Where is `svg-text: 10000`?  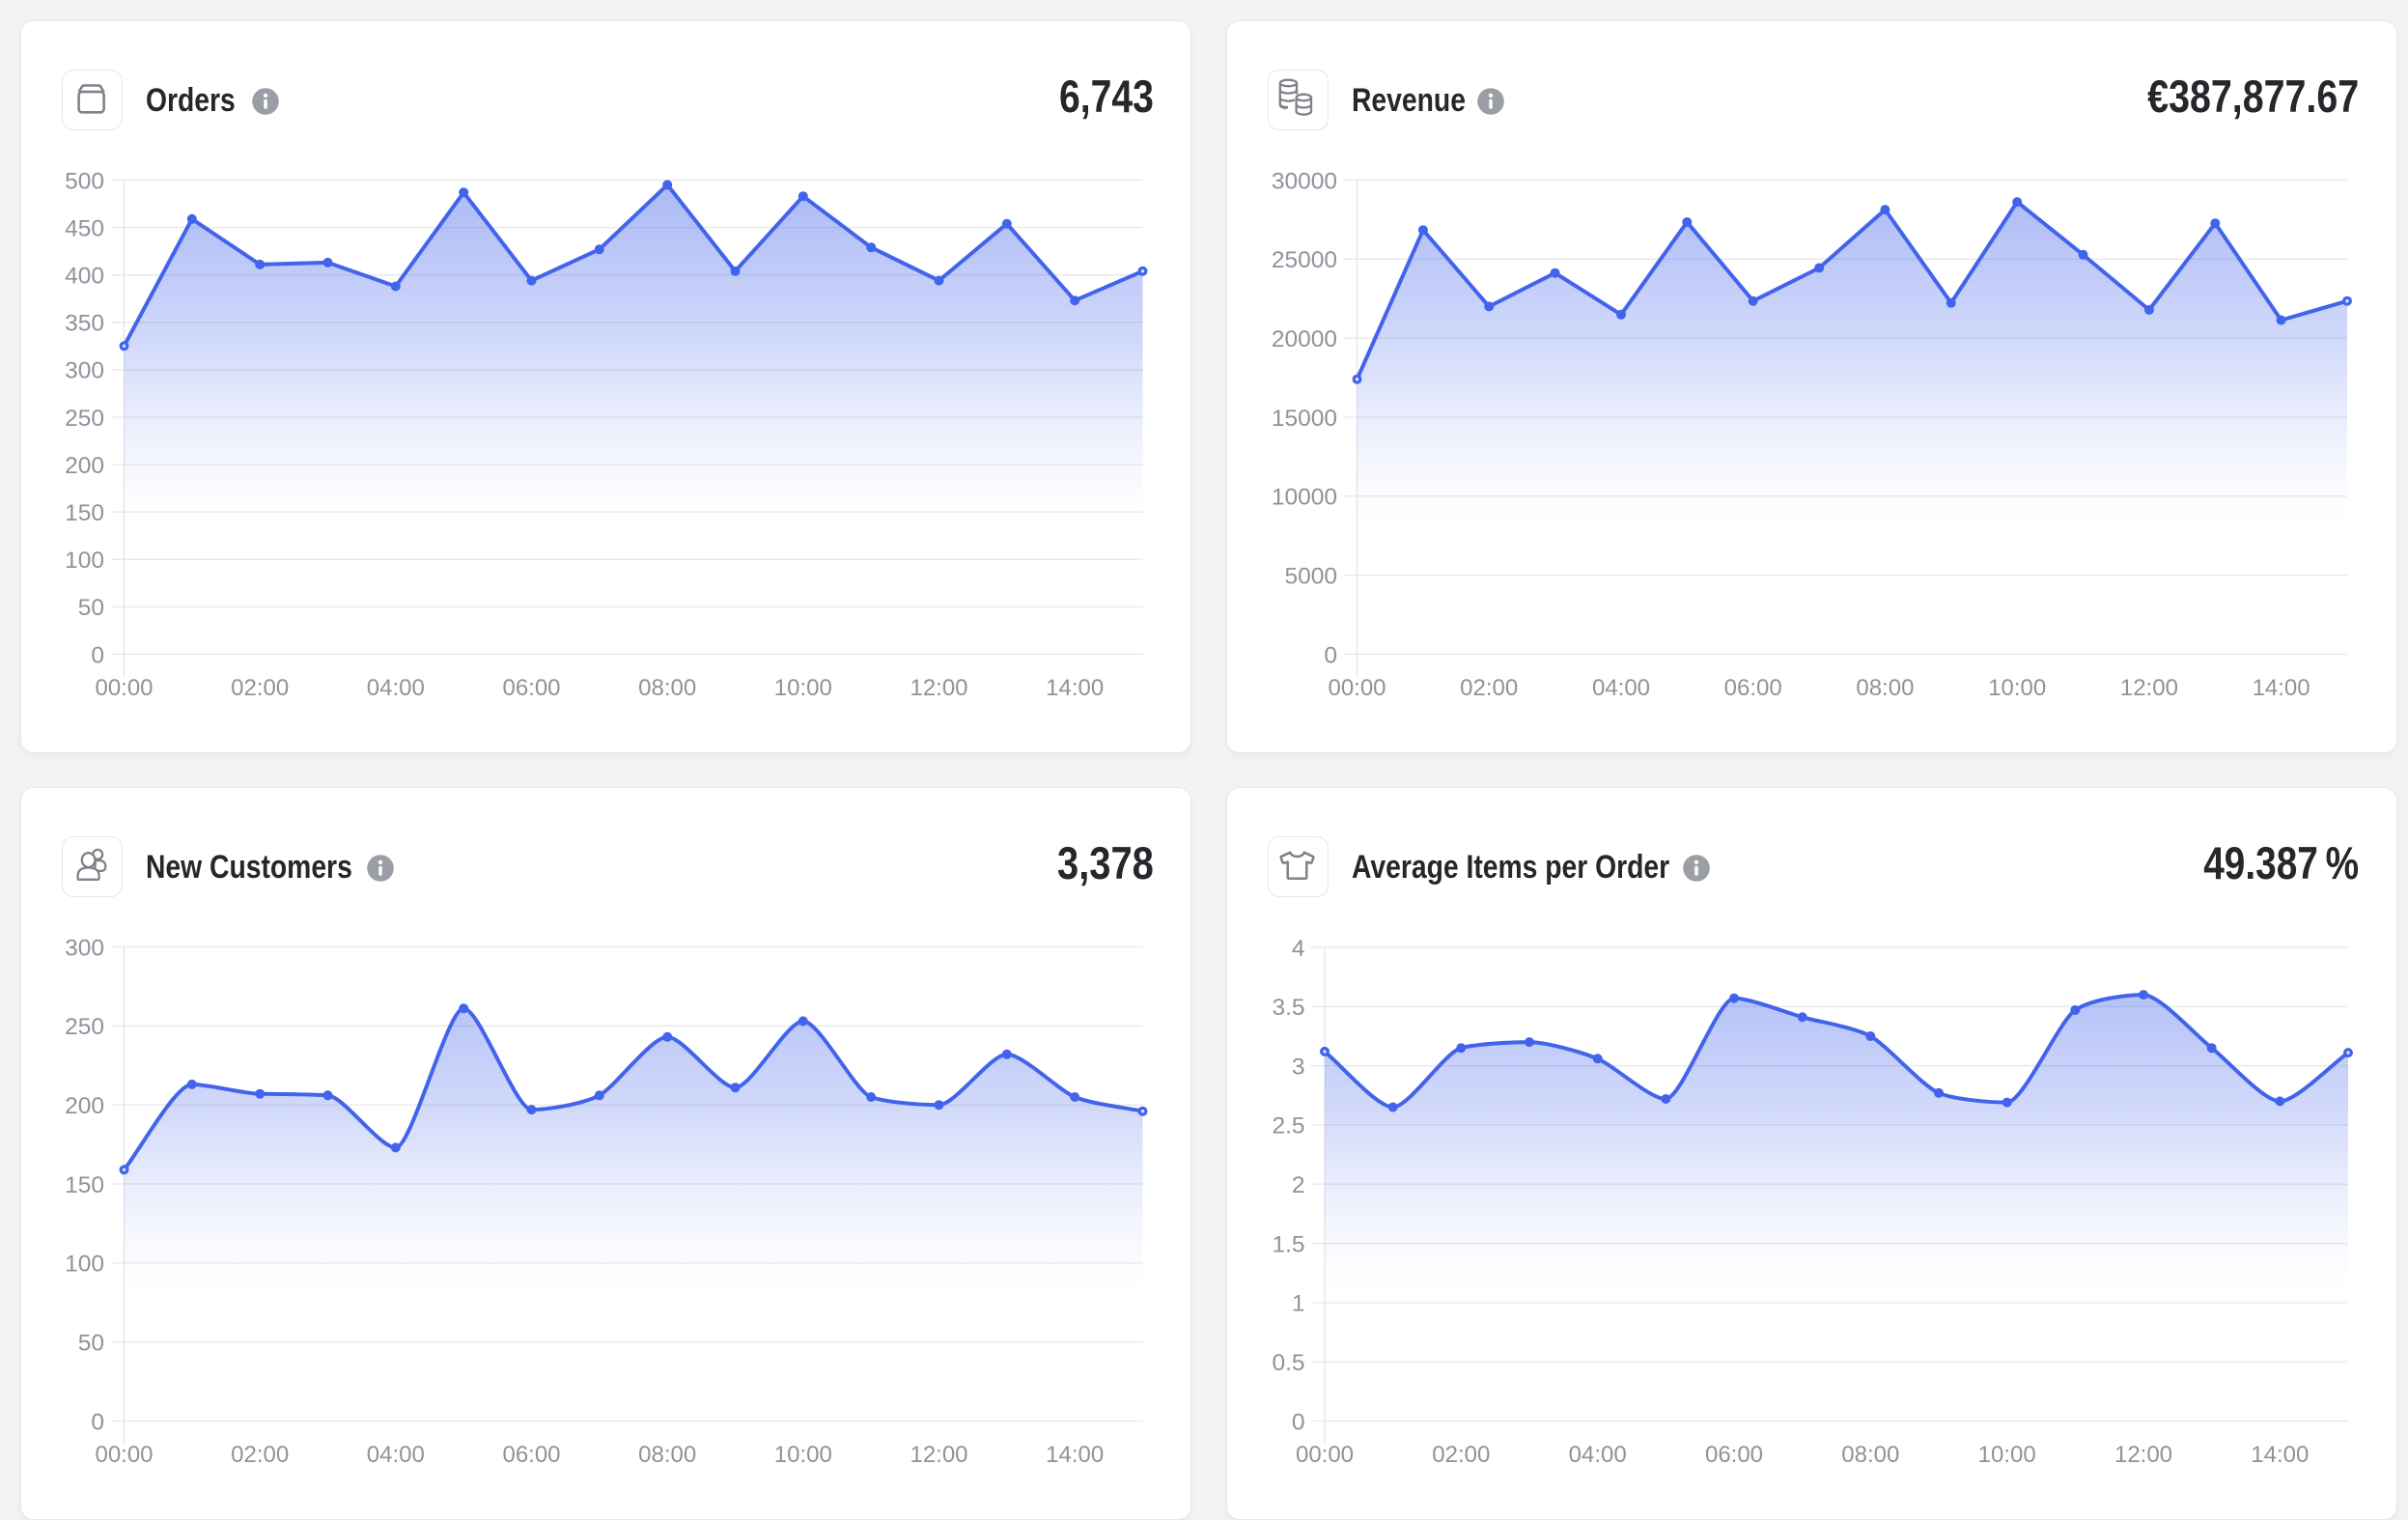 svg-text: 10000 is located at coordinates (1305, 498).